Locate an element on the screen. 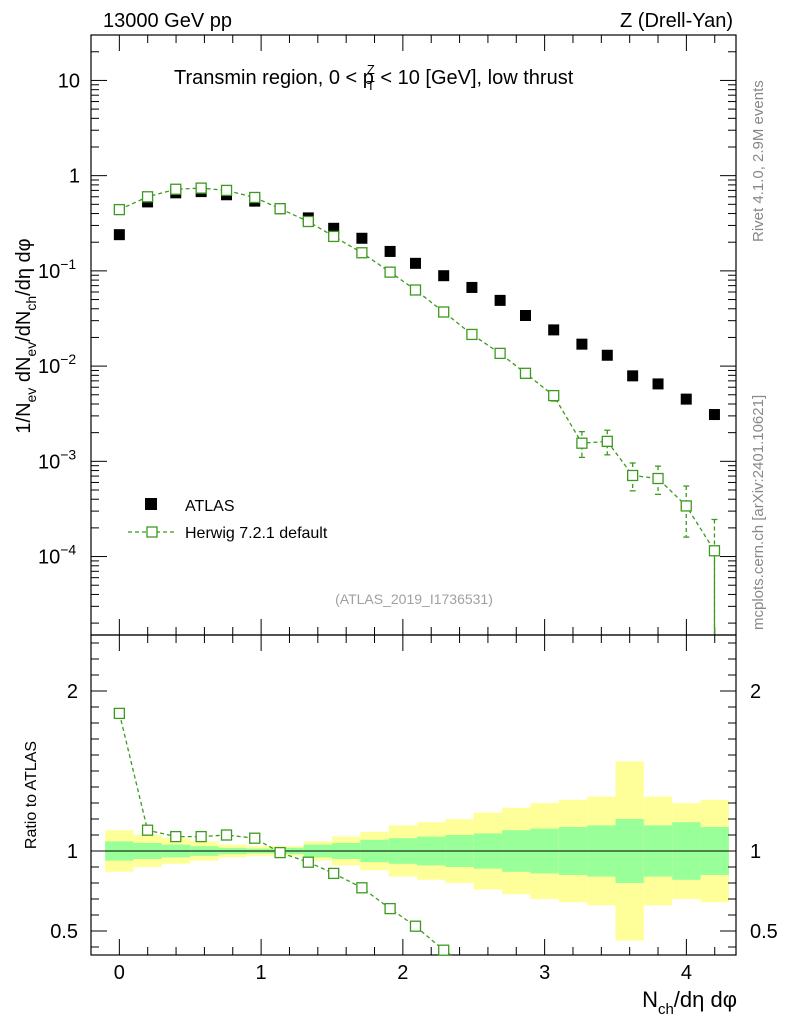 This screenshot has height=1024, width=786. legend-atlas-label: ATLAS is located at coordinates (210, 506).